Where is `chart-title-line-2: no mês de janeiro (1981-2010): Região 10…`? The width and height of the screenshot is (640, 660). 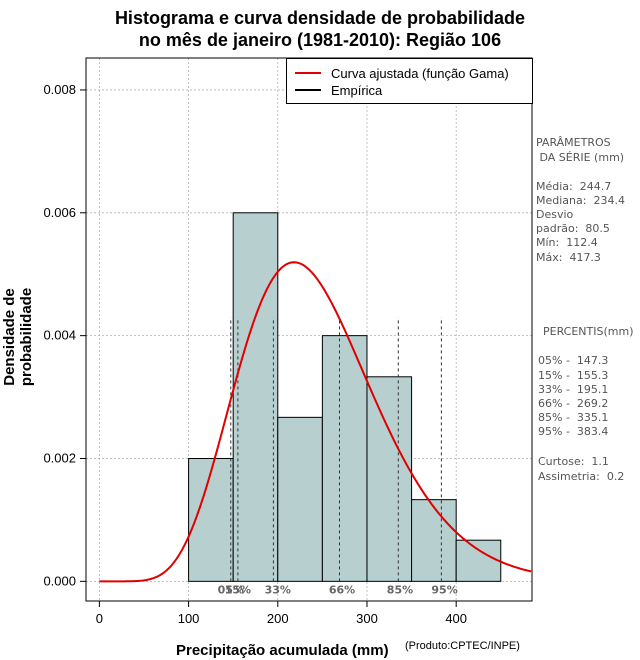 chart-title-line-2: no mês de janeiro (1981-2010): Região 10… is located at coordinates (320, 40).